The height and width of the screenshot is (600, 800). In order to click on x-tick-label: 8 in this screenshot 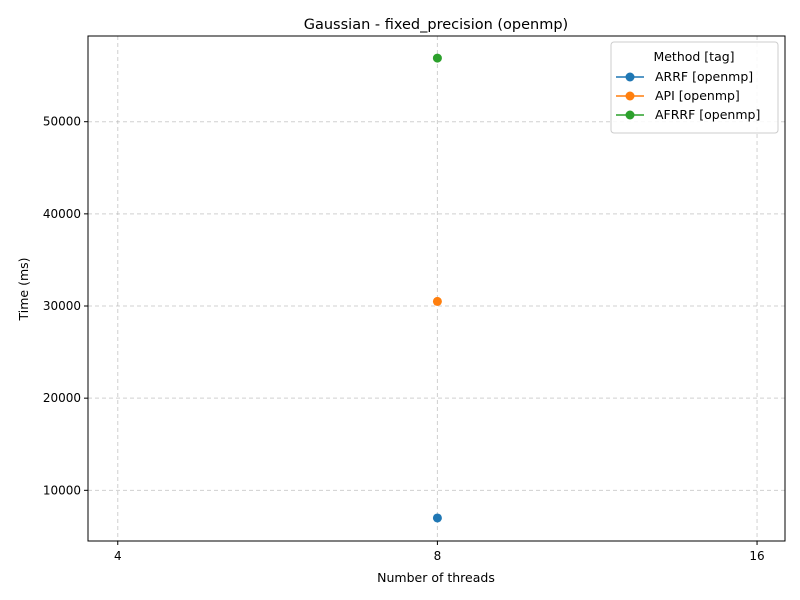, I will do `click(438, 556)`.